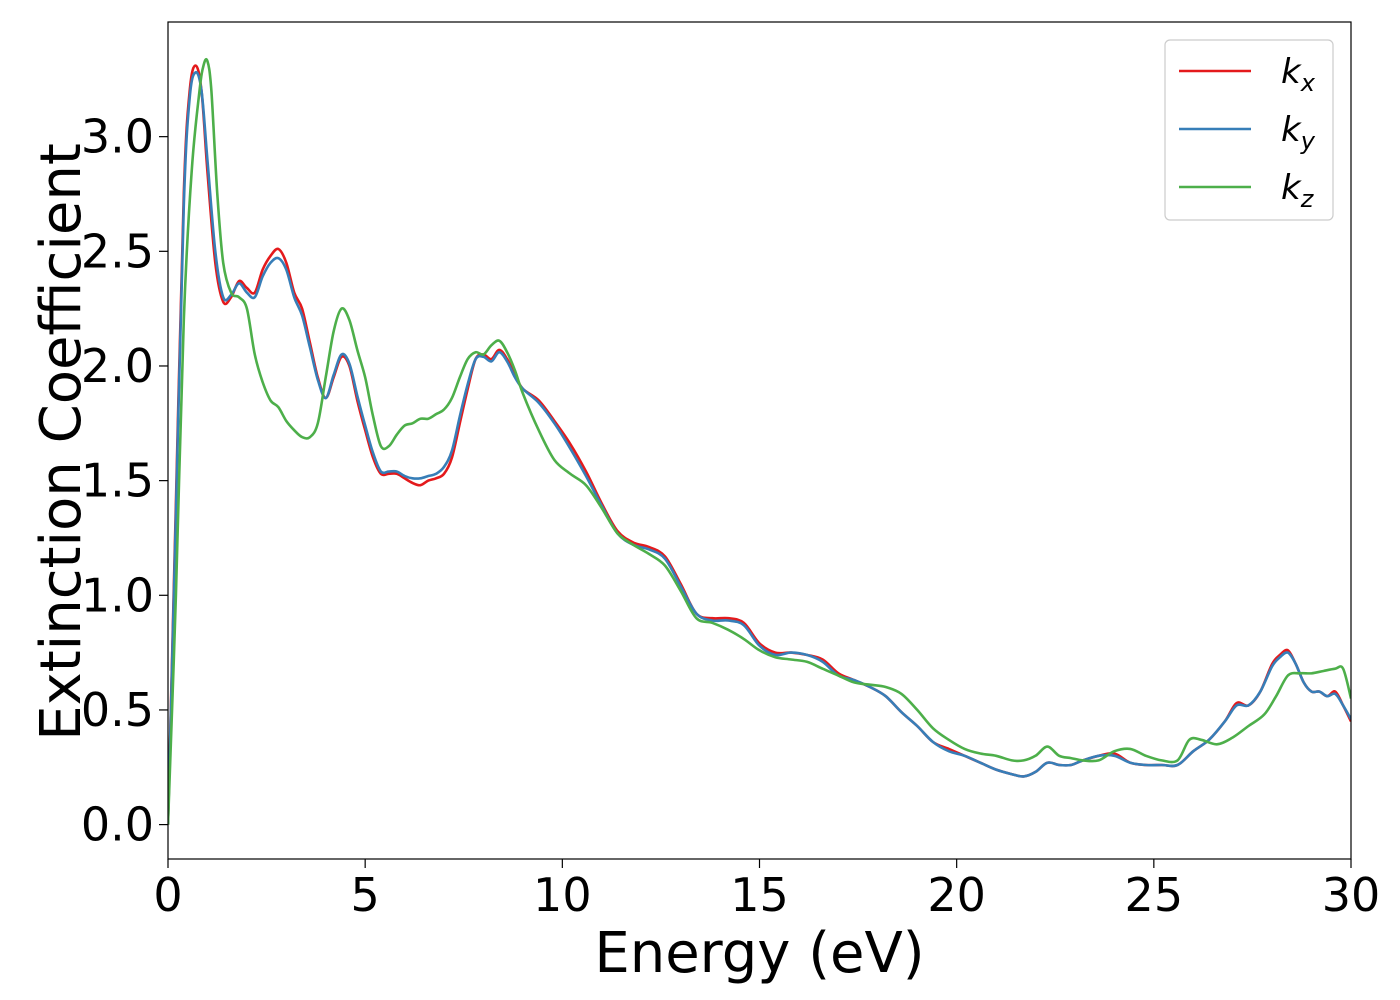  What do you see at coordinates (1154, 895) in the screenshot?
I see `x-tick-label: 25` at bounding box center [1154, 895].